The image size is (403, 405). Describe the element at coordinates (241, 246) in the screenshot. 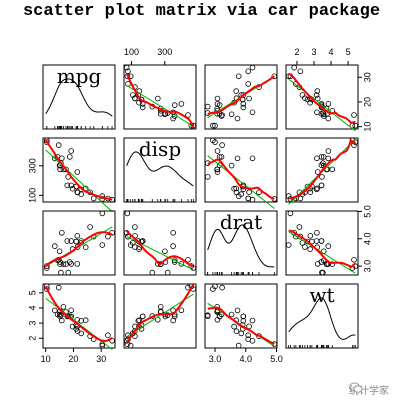

I see `density-curve-drat` at that location.